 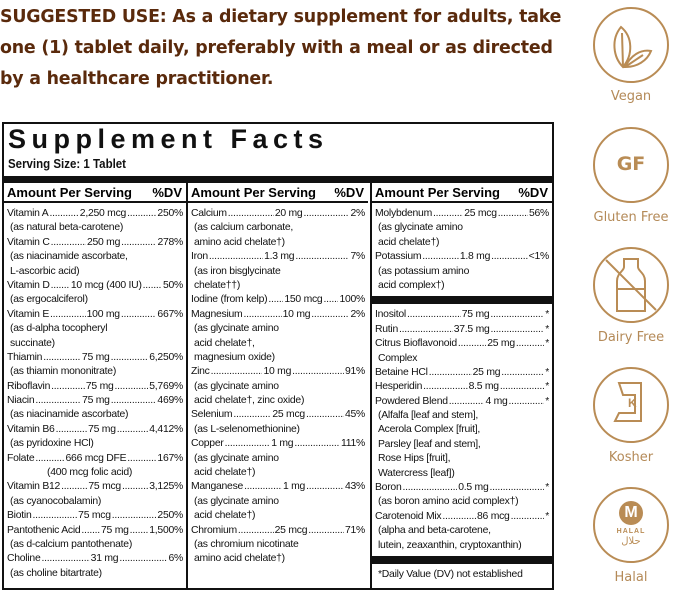 What do you see at coordinates (355, 372) in the screenshot?
I see `nutrient-dv: 91%` at bounding box center [355, 372].